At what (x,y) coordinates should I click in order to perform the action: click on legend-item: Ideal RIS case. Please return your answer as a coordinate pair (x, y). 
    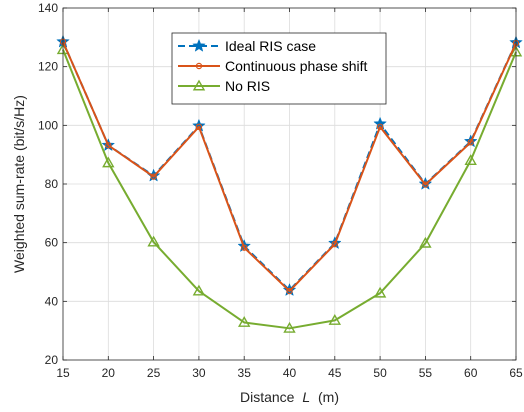
    Looking at the image, I should click on (247, 46).